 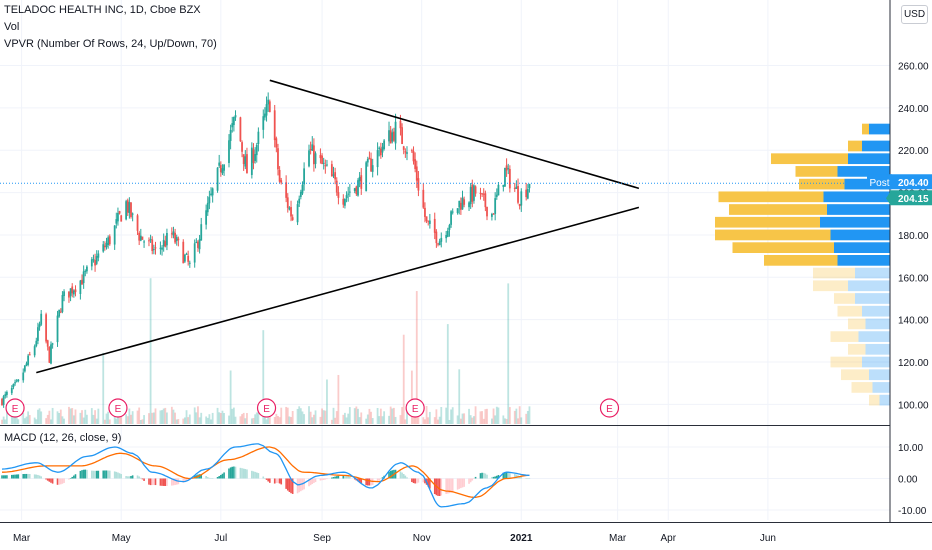 I want to click on currency-button: USD, so click(x=914, y=14).